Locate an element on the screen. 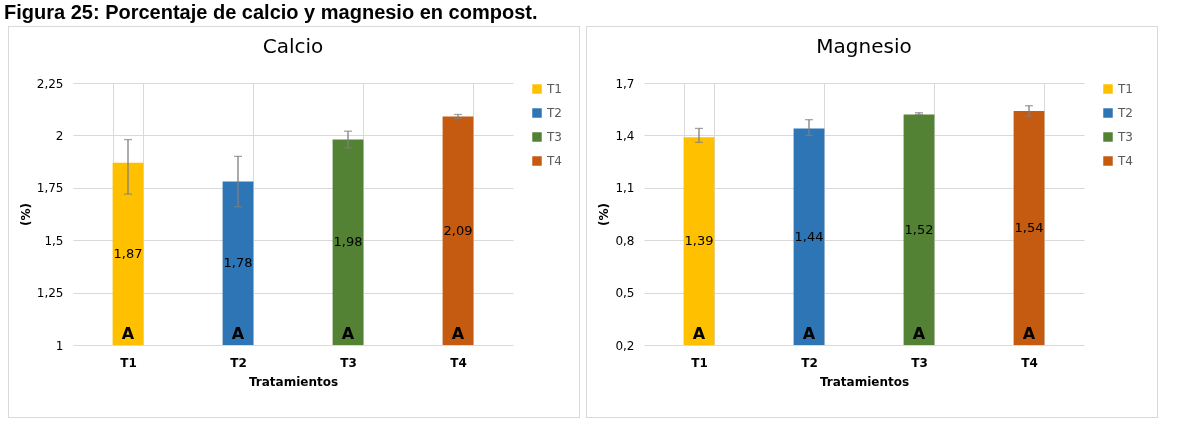 This screenshot has width=1178, height=428. data-label: 1,54 is located at coordinates (1029, 227).